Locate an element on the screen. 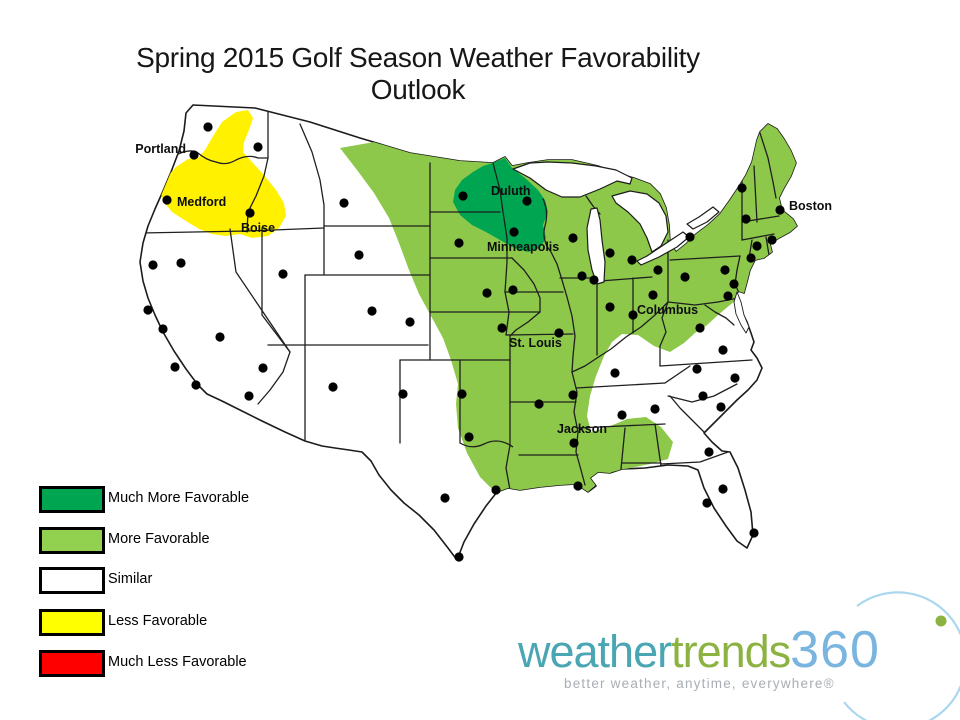 The height and width of the screenshot is (720, 960). legend-label-much-more-favorable: Much More Favorable is located at coordinates (179, 498).